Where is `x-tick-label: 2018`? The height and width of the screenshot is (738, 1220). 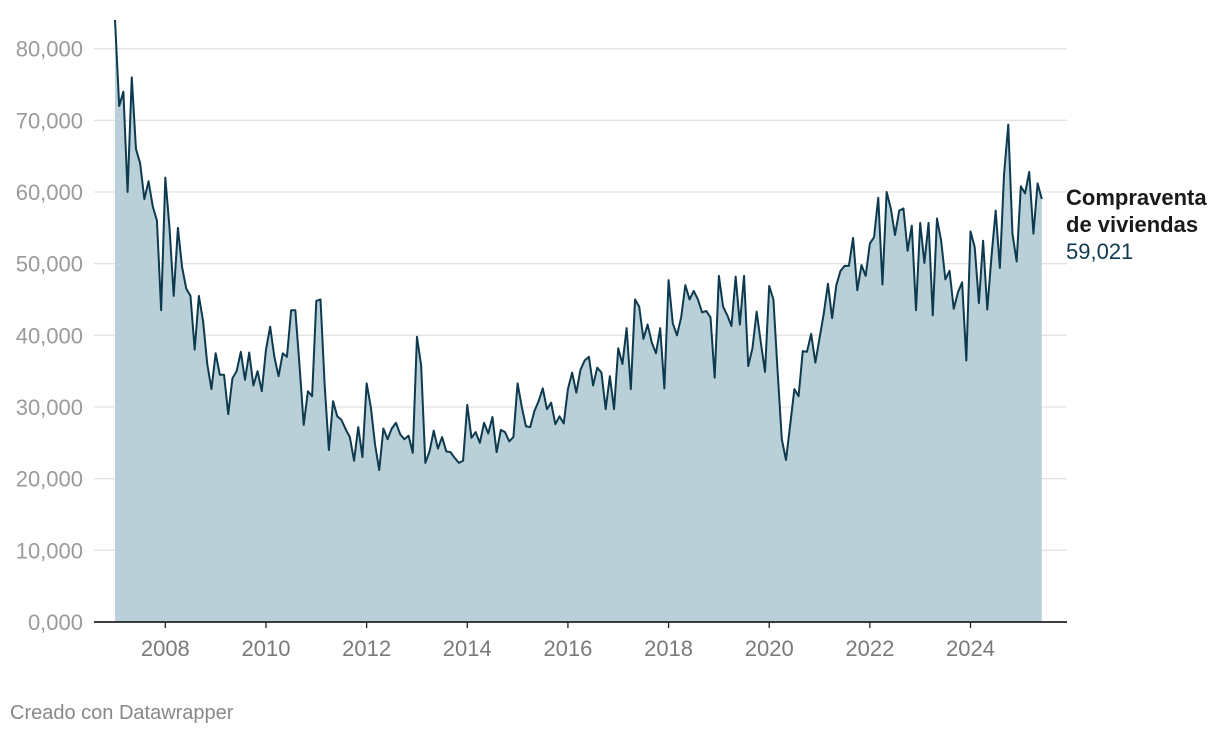 x-tick-label: 2018 is located at coordinates (668, 648).